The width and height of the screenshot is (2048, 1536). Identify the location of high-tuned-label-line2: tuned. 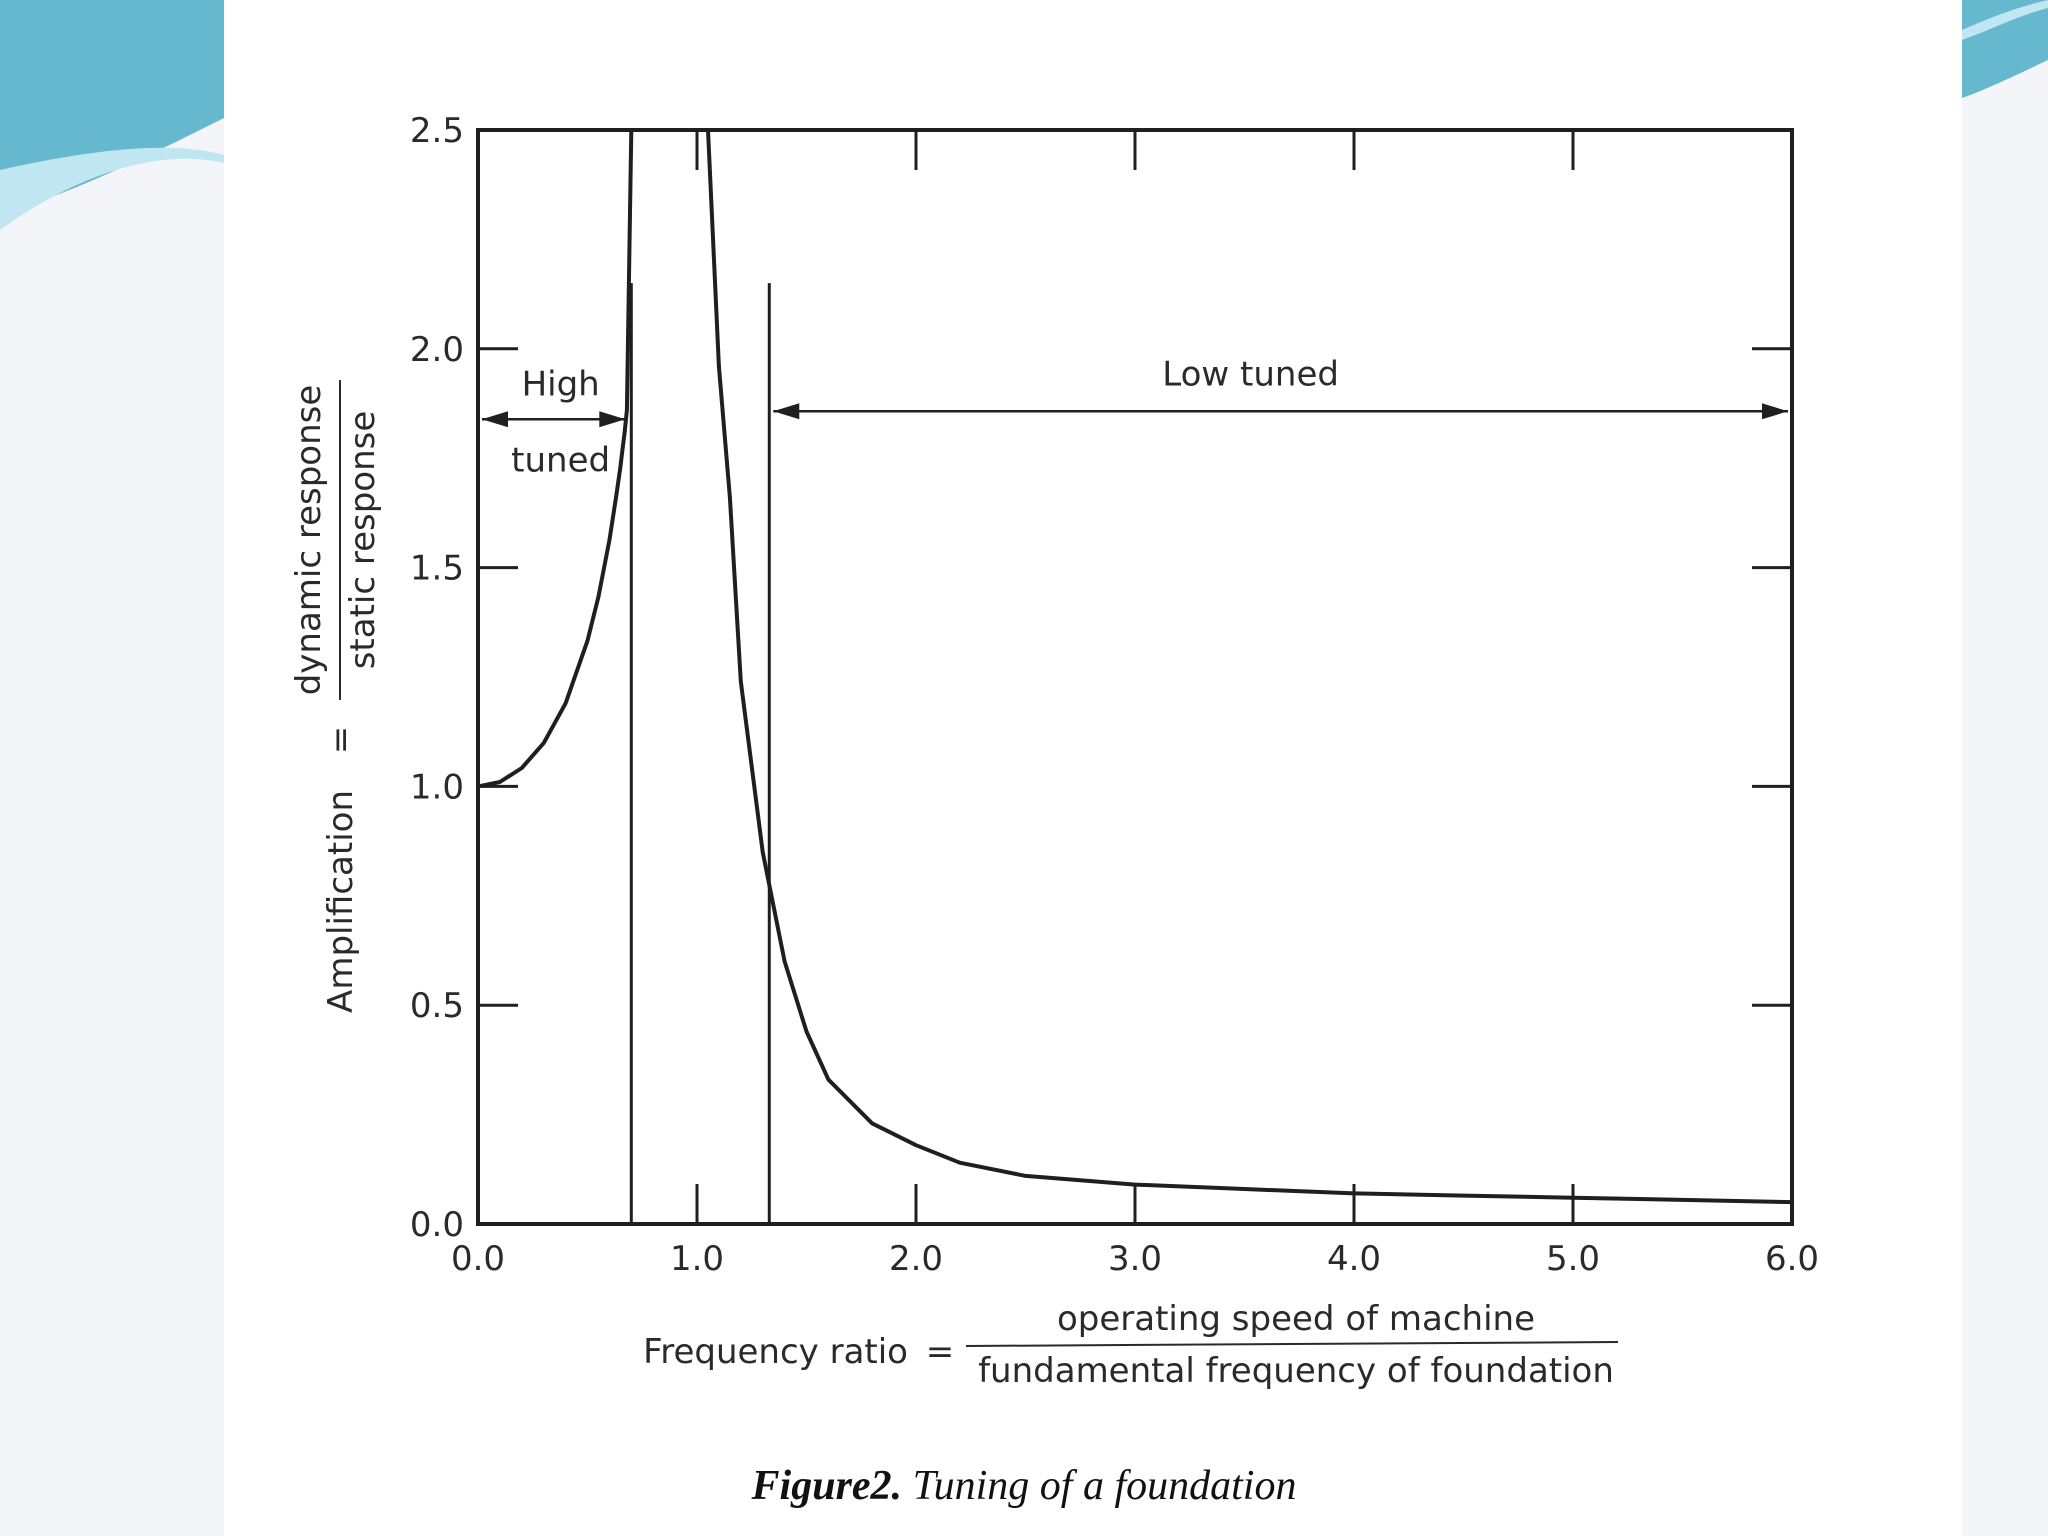
(560, 460).